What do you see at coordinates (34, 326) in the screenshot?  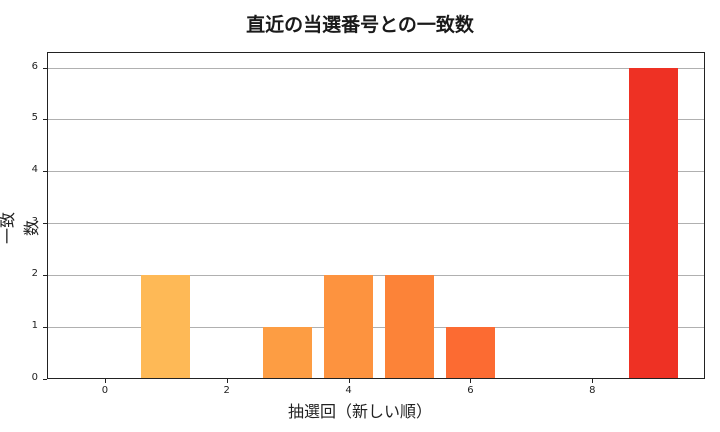 I see `y-tick-label: 1` at bounding box center [34, 326].